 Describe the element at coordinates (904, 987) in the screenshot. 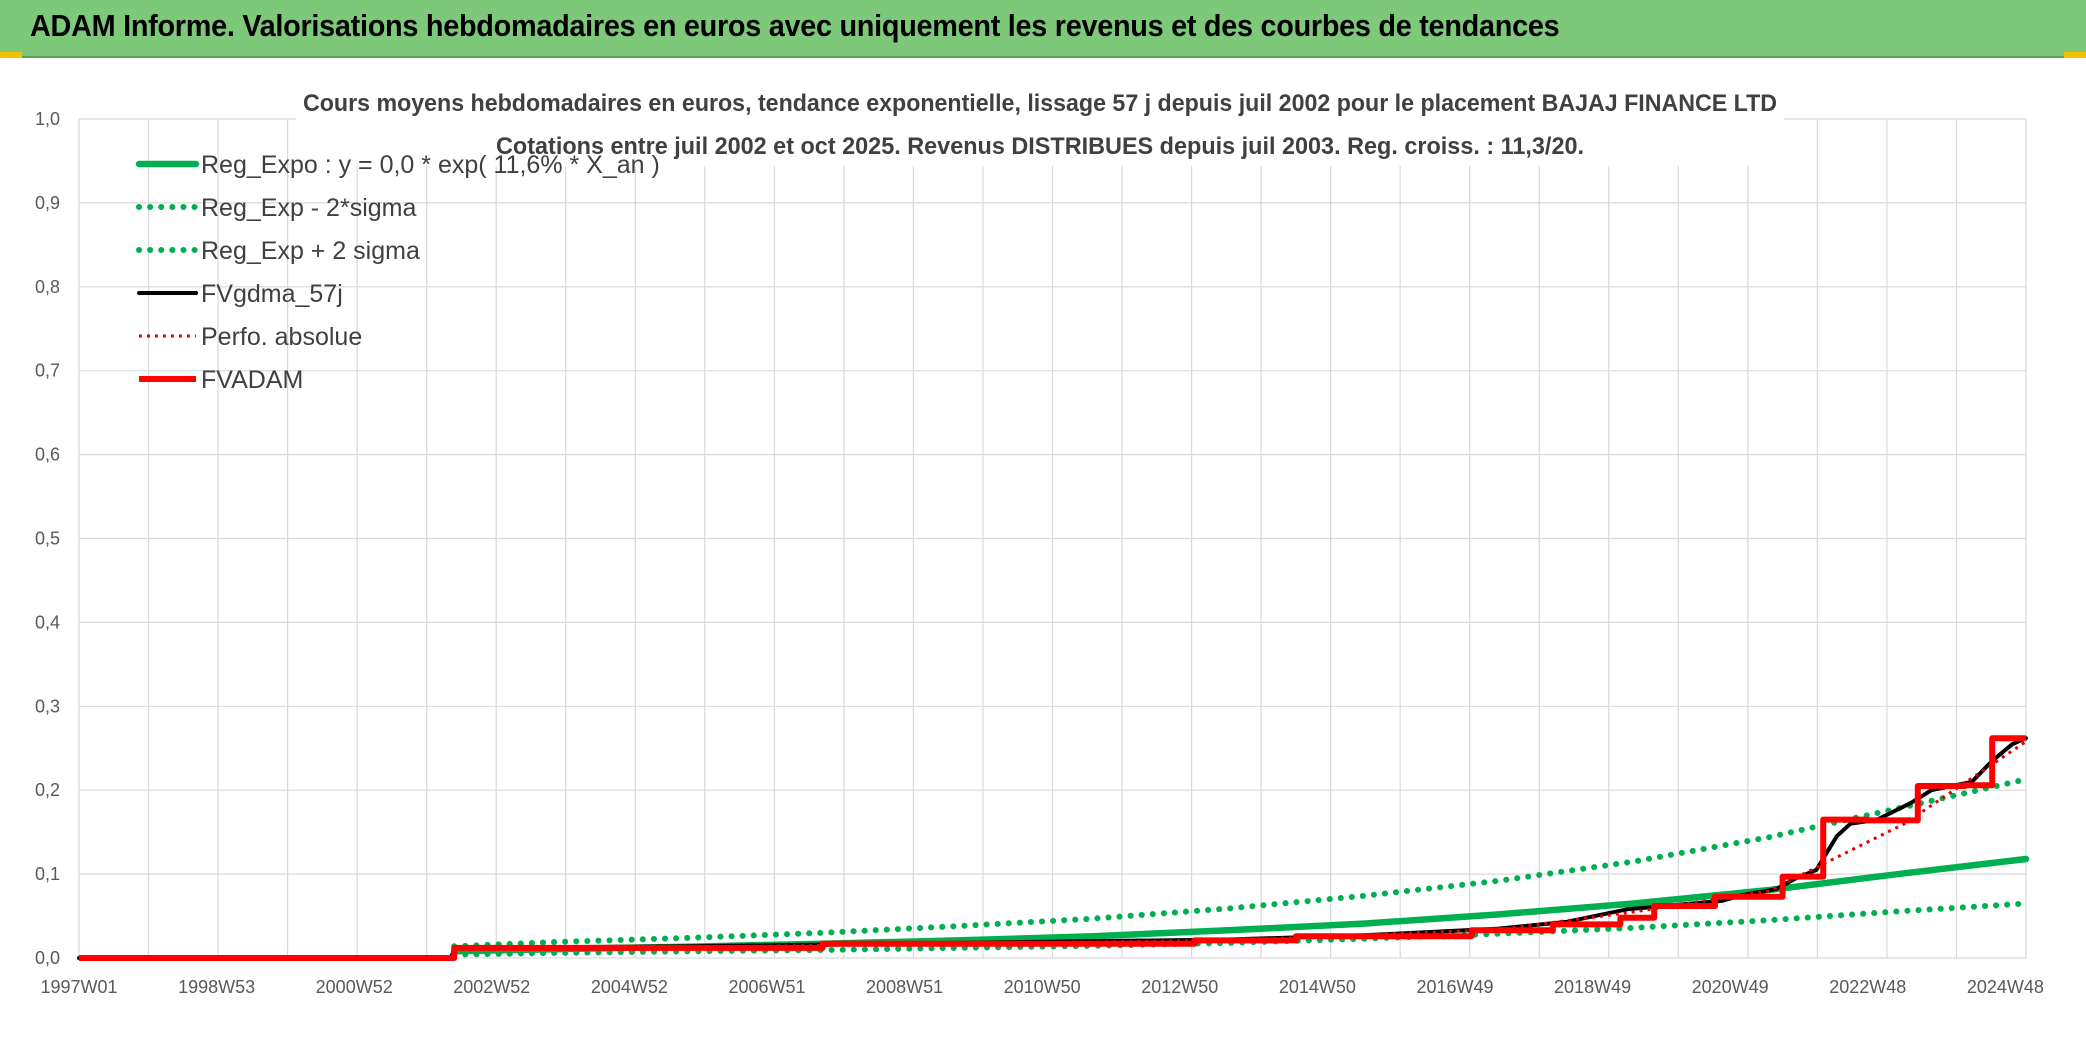

I see `x-tick-label: 2008W51` at that location.